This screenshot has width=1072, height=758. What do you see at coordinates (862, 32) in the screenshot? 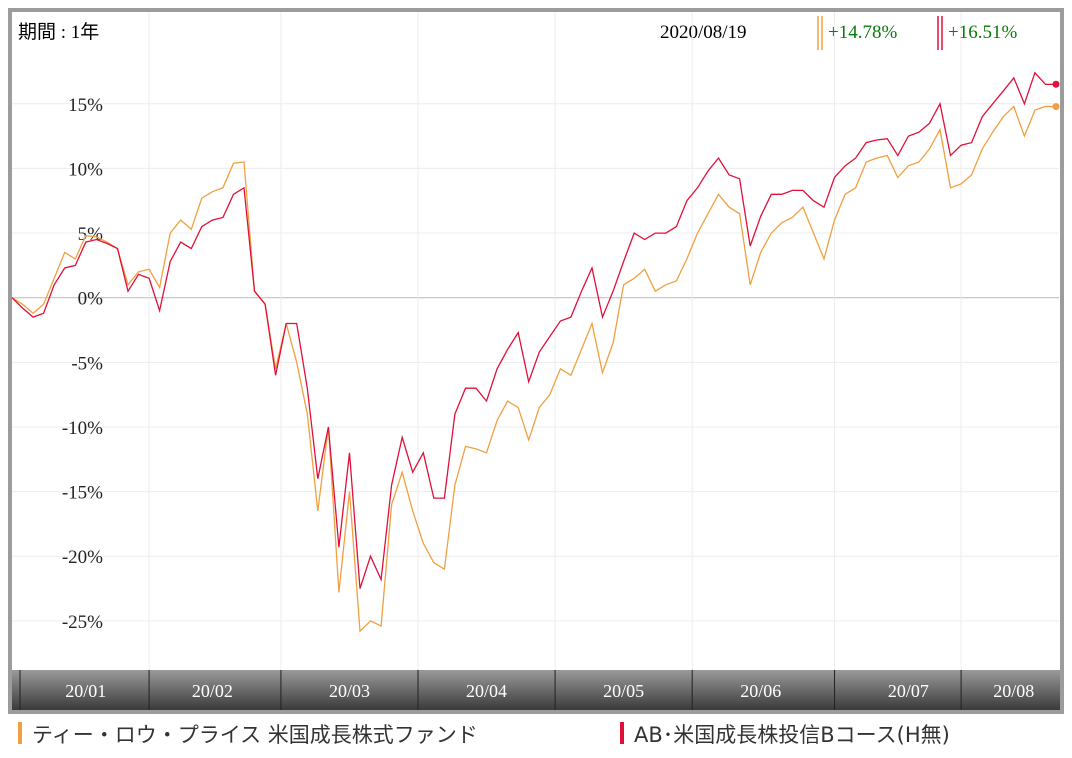
I see `latest-value: +14.78%` at bounding box center [862, 32].